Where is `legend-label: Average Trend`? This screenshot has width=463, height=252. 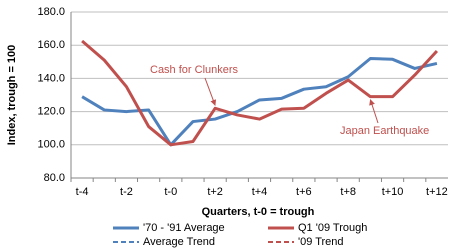 legend-label: Average Trend is located at coordinates (179, 242).